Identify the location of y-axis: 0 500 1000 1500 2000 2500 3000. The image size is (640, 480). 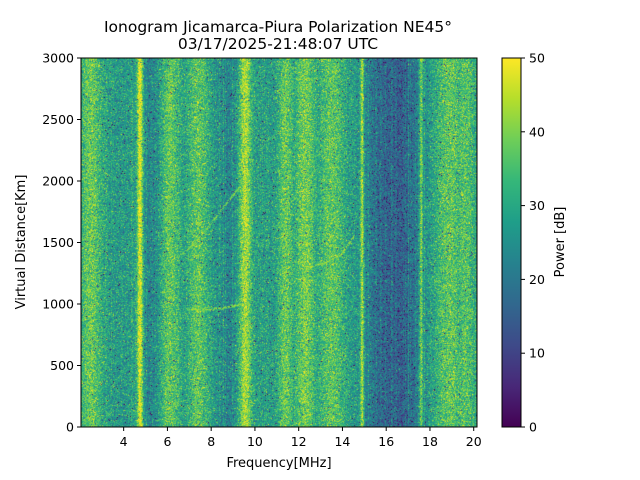
(61, 243).